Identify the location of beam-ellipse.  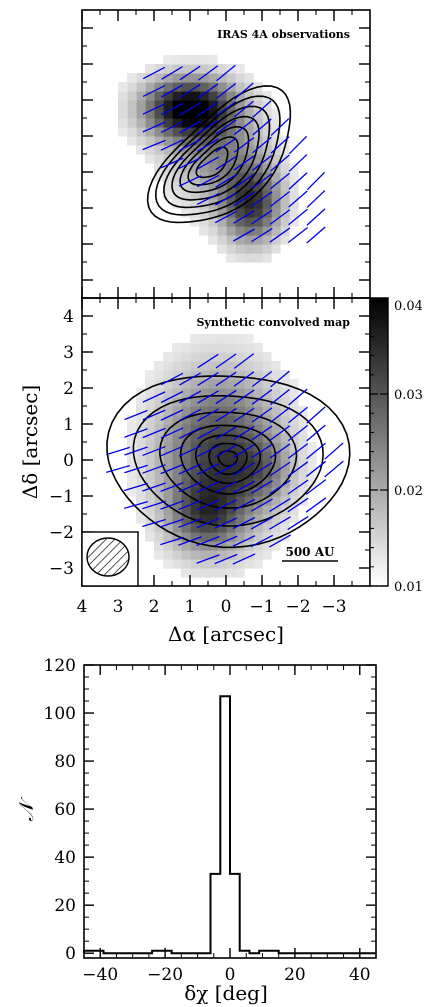
(108, 557).